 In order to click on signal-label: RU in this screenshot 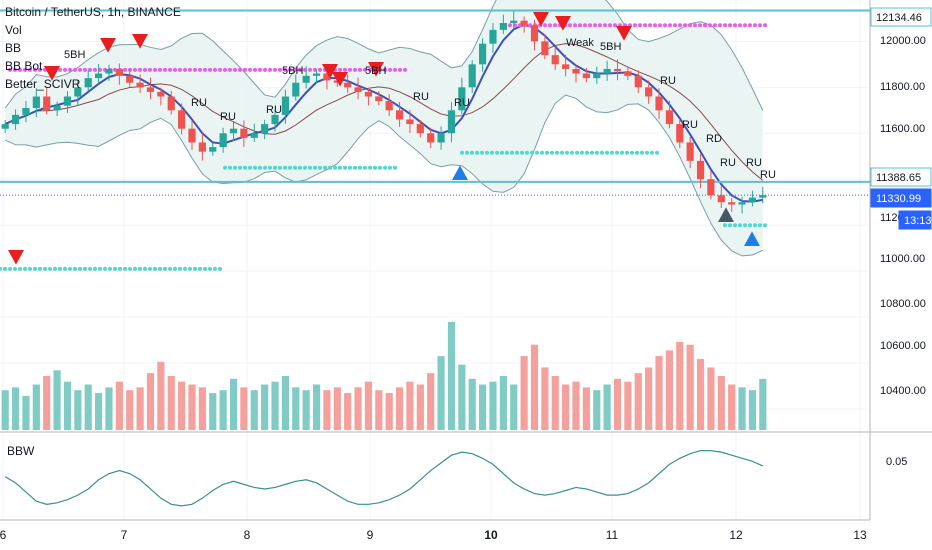, I will do `click(668, 81)`.